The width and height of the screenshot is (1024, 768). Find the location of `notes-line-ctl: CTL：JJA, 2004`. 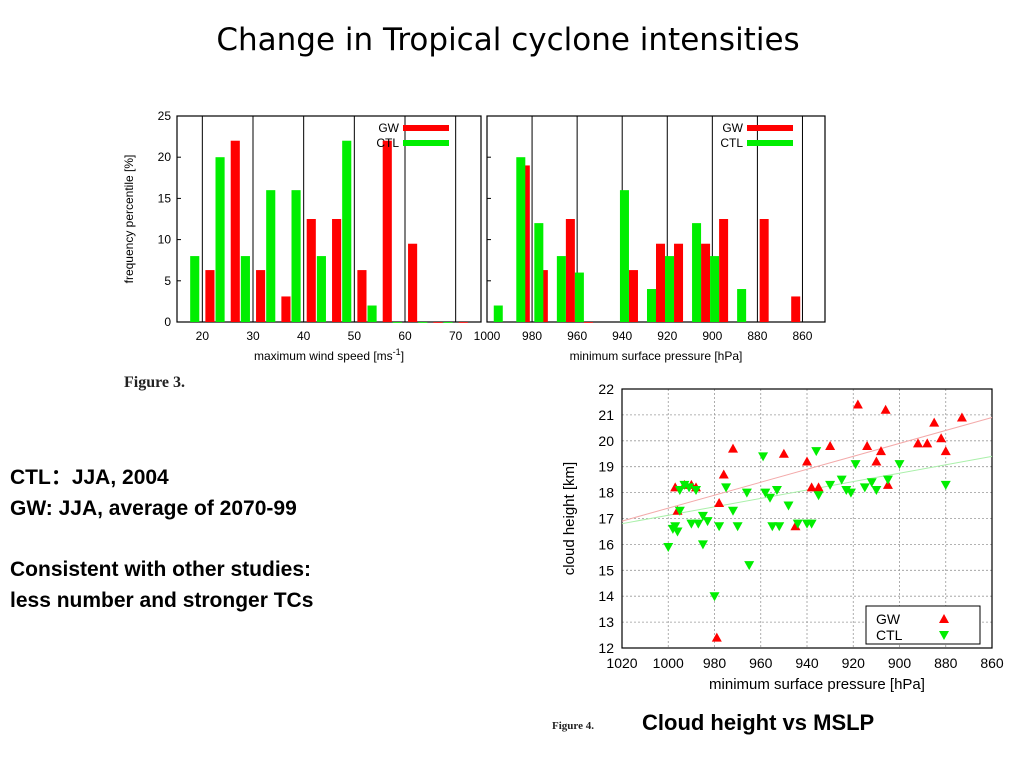

notes-line-ctl: CTL：JJA, 2004 is located at coordinates (89, 477).